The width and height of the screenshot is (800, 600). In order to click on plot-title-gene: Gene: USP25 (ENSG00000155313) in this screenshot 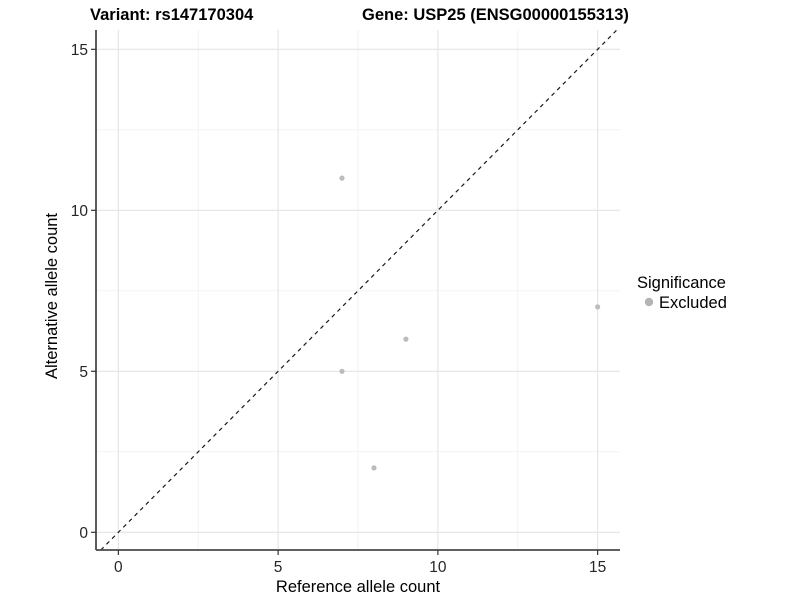, I will do `click(495, 15)`.